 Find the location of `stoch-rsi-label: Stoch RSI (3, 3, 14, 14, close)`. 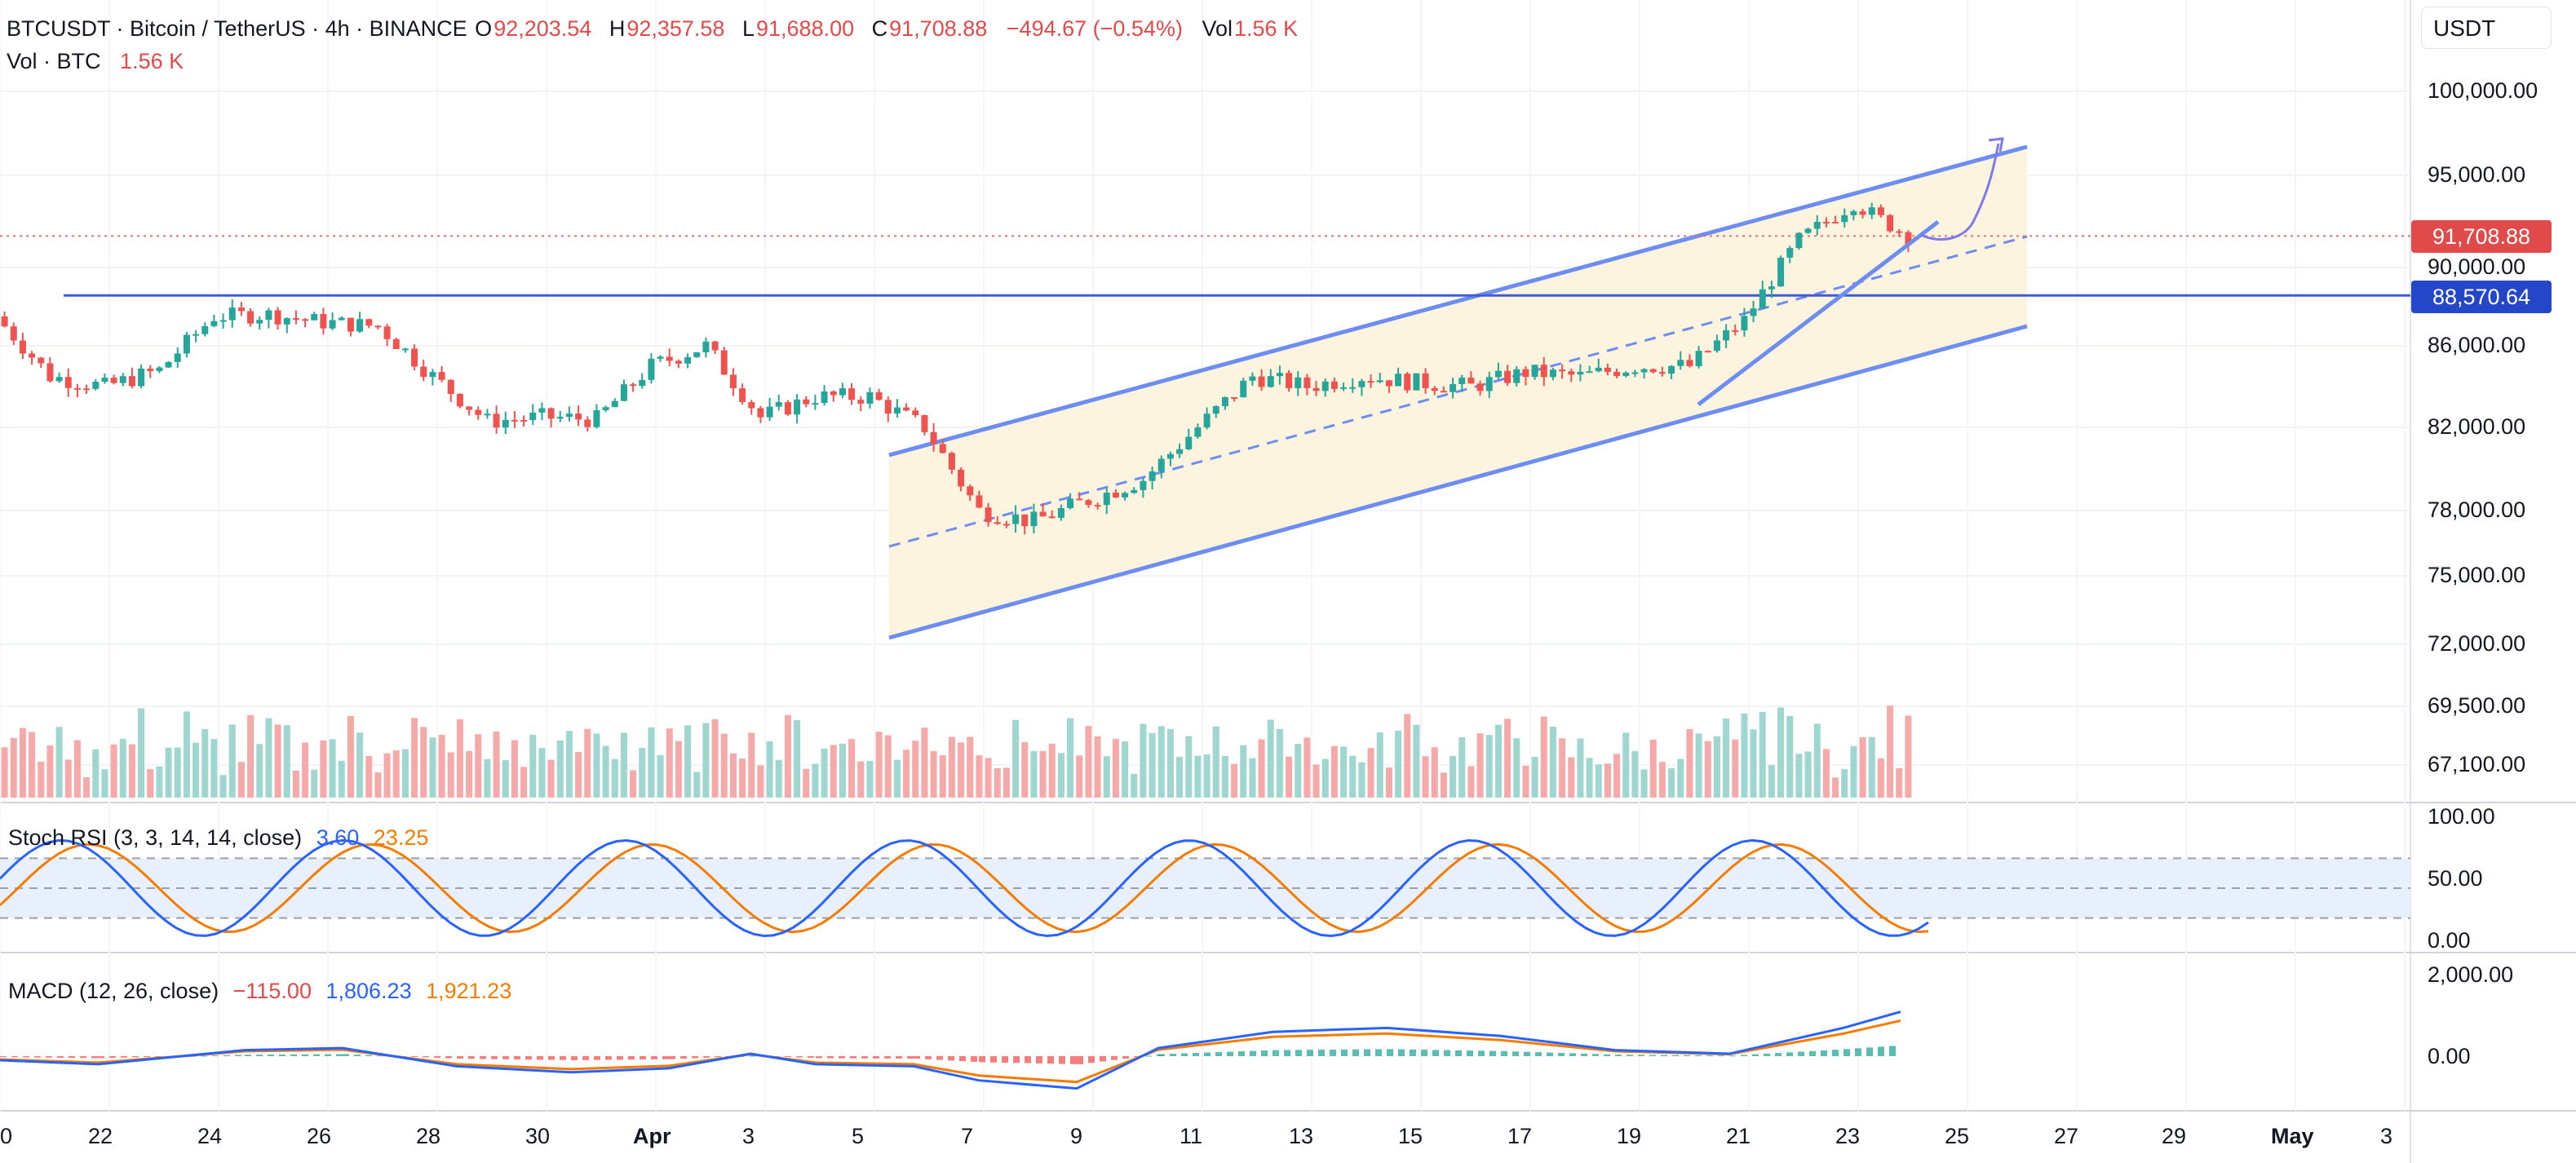

stoch-rsi-label: Stoch RSI (3, 3, 14, 14, close) is located at coordinates (155, 837).